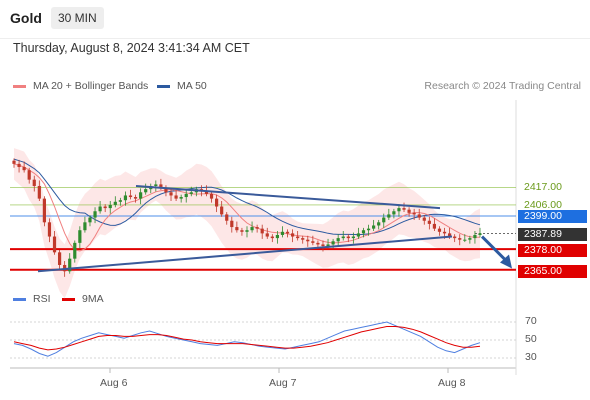  I want to click on level-2406-label: 2406.00, so click(543, 205).